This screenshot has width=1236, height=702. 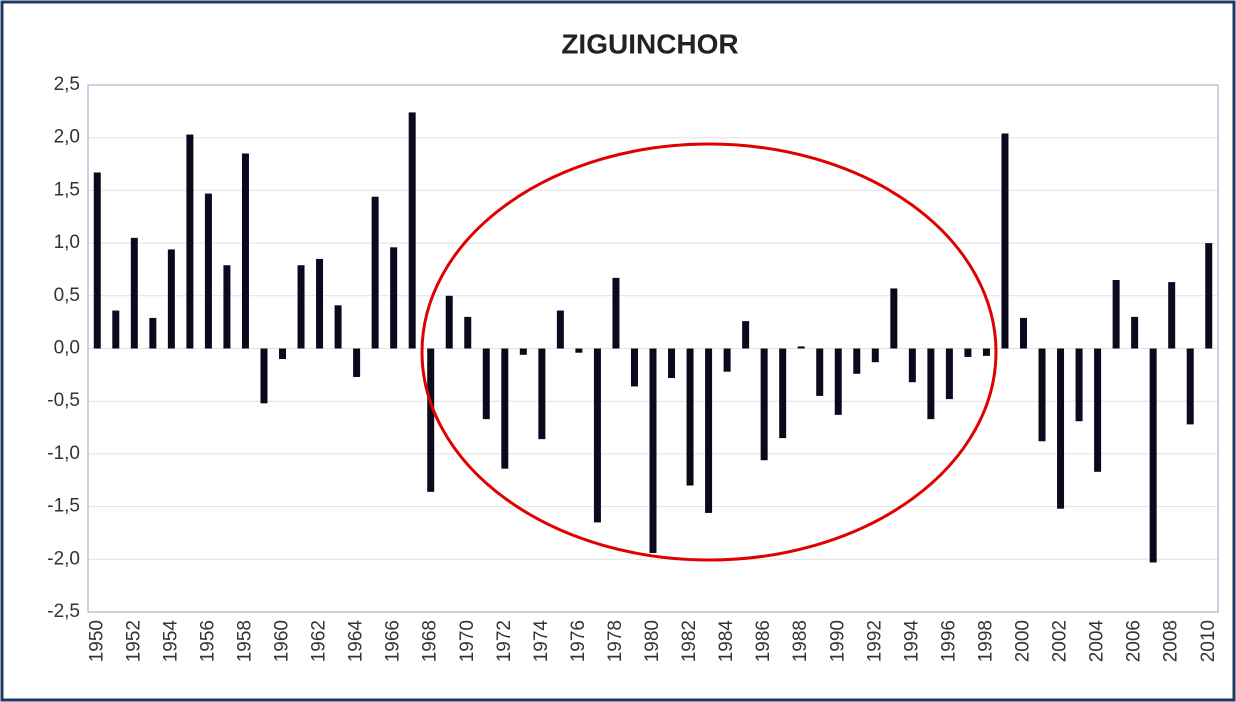 What do you see at coordinates (67, 348) in the screenshot?
I see `y-tick-label: 0,0` at bounding box center [67, 348].